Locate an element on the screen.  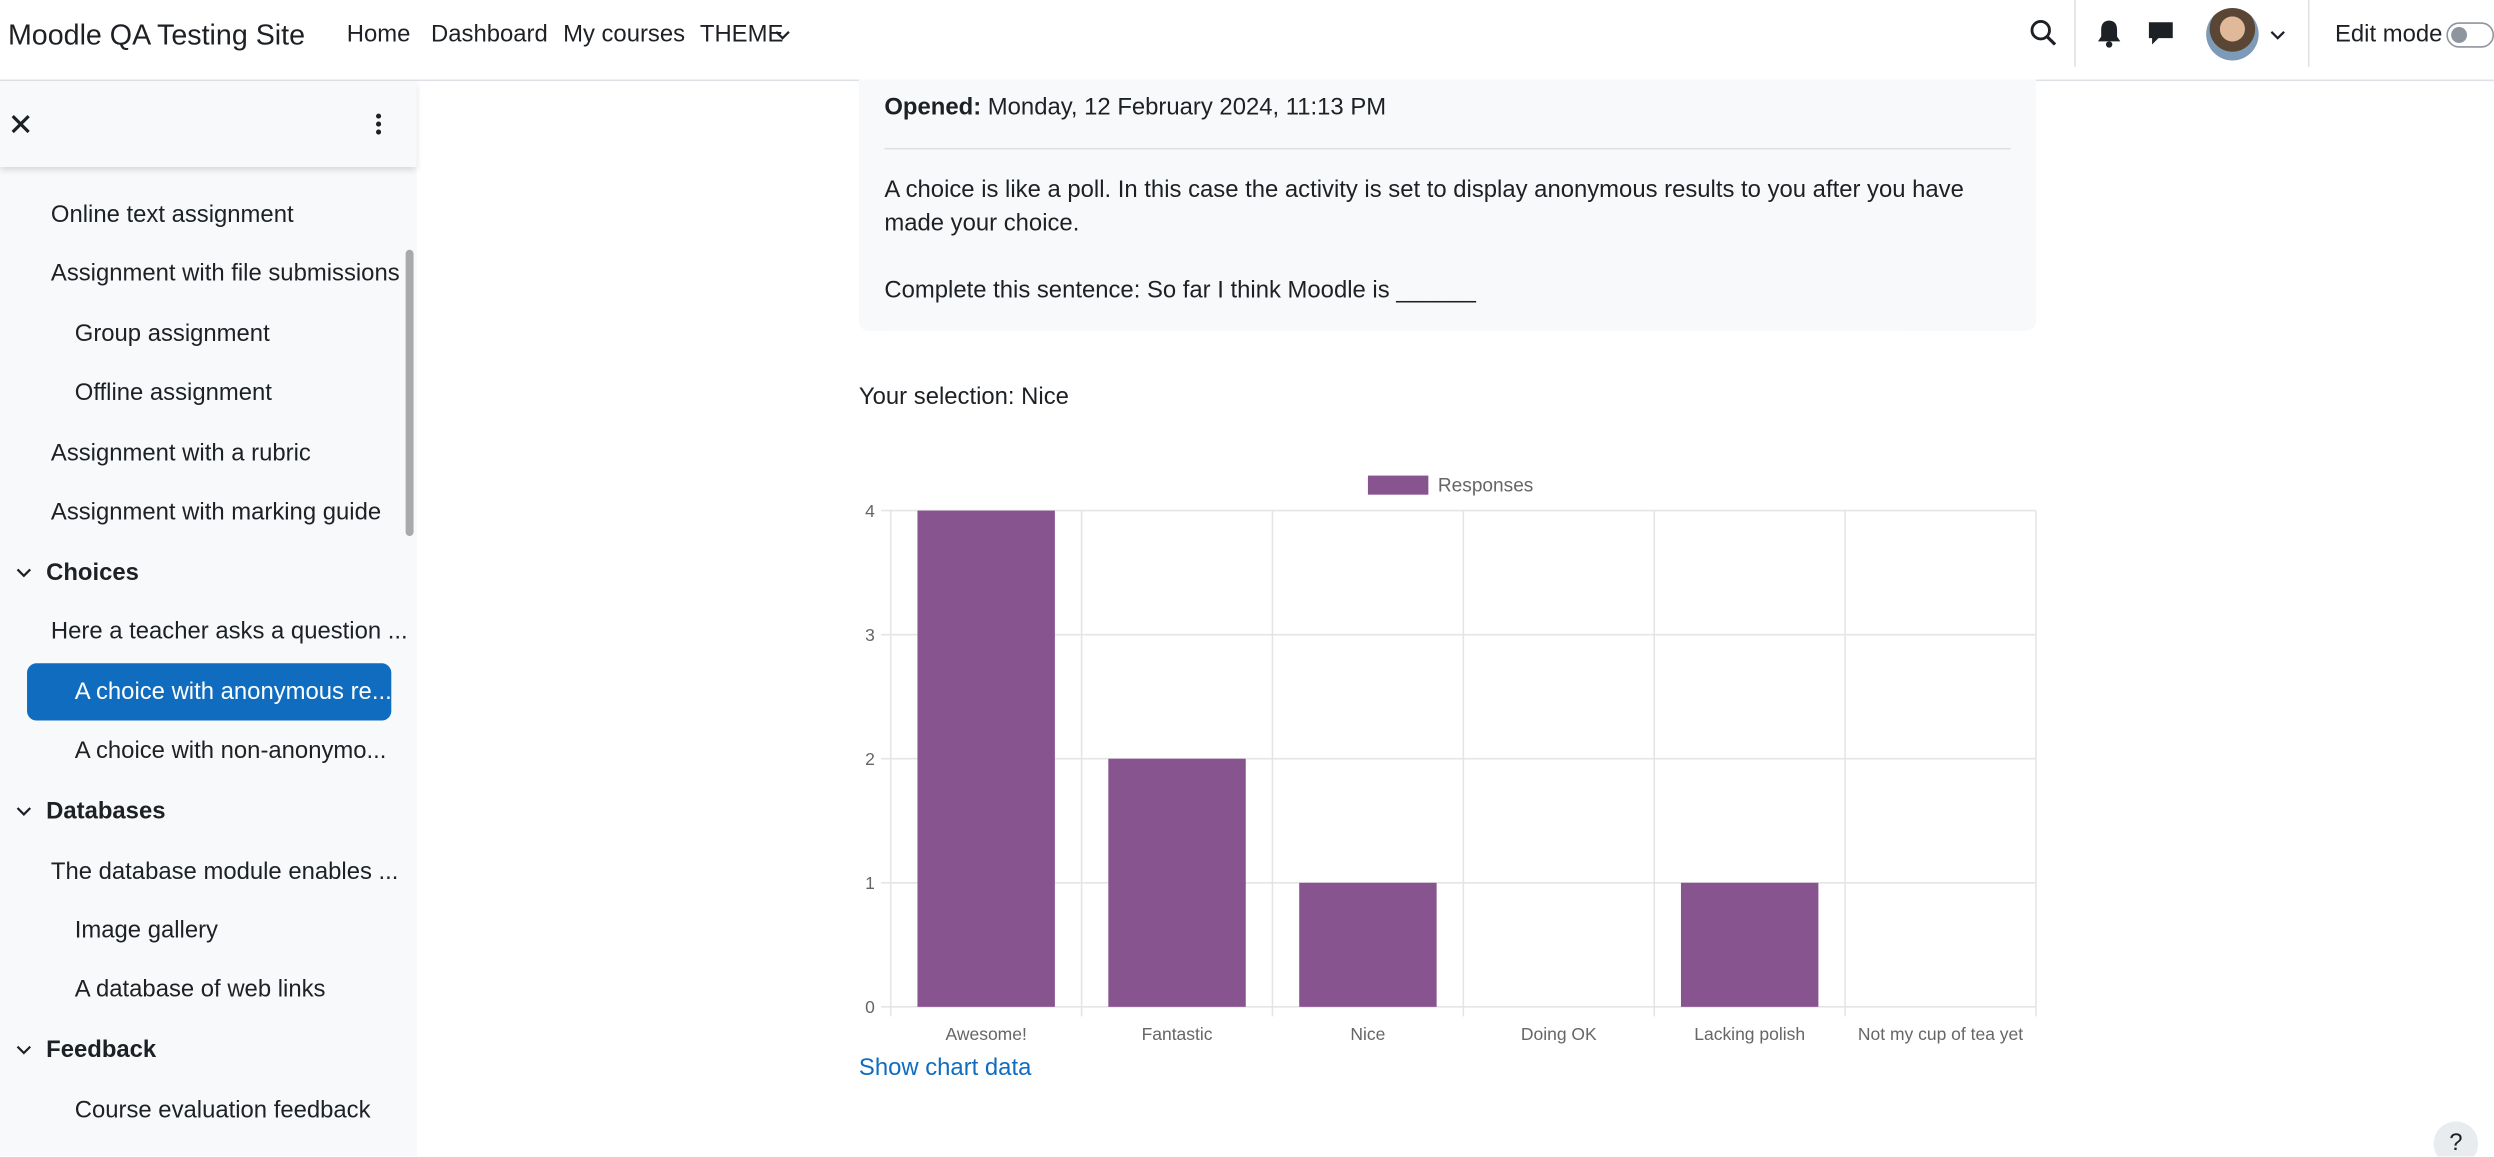
y-tick-label: 0 is located at coordinates (870, 1007).